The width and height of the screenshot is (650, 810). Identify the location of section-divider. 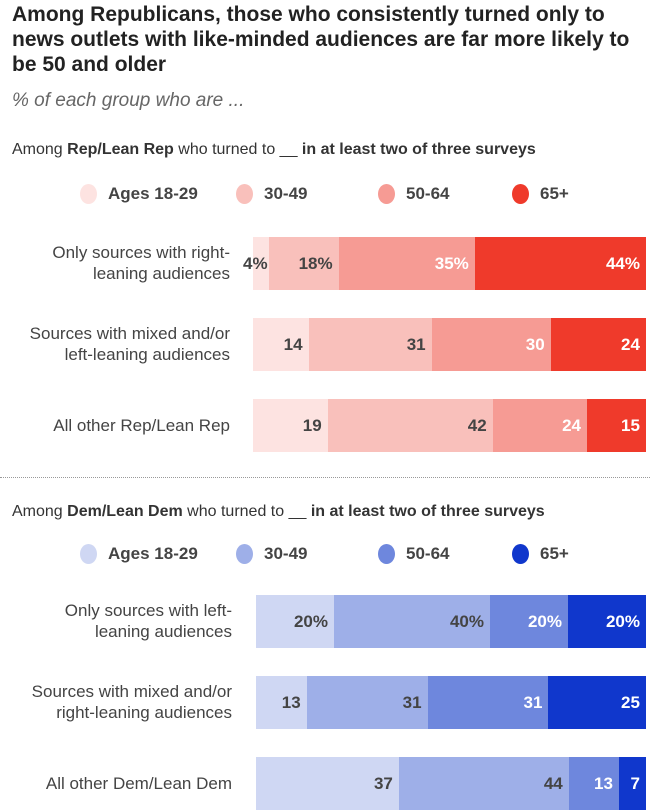
(325, 477).